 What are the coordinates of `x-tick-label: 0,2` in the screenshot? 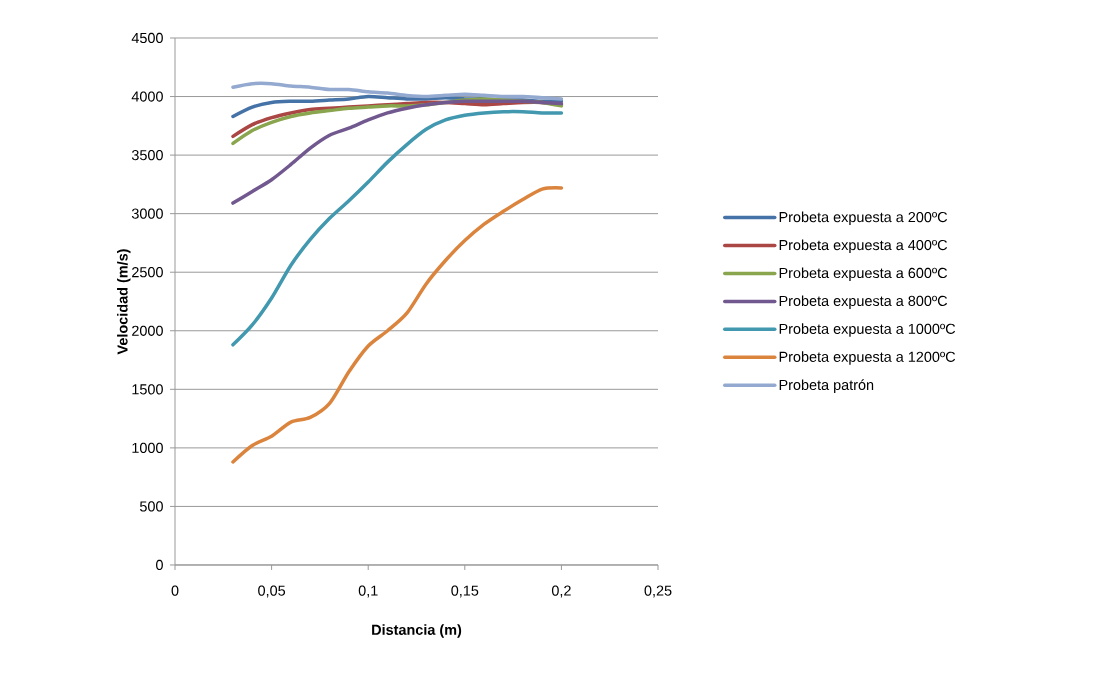 It's located at (561, 591).